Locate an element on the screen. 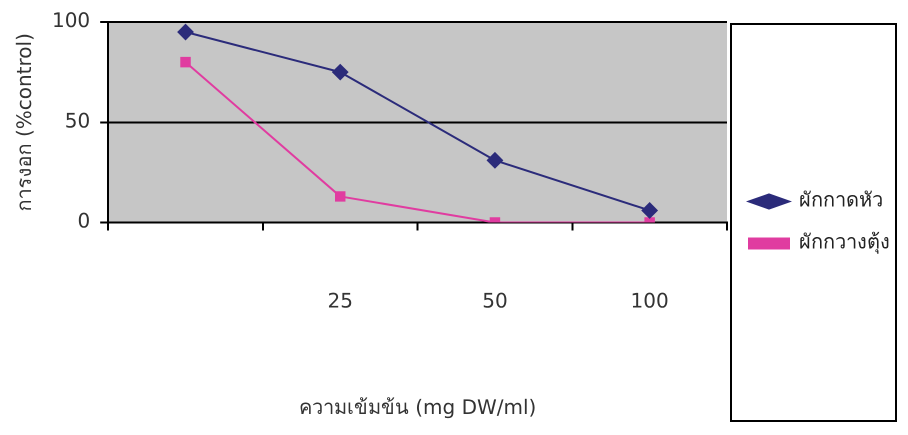 The image size is (908, 435). legend-label: ผักกวางตุ้ง is located at coordinates (844, 242).